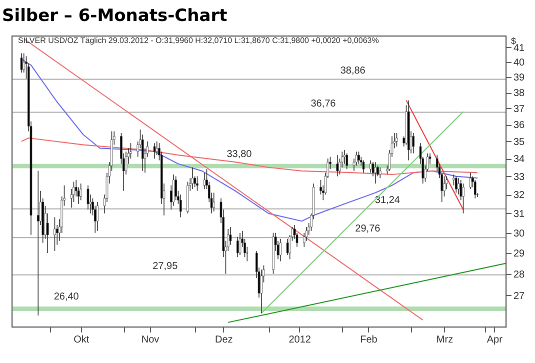  I want to click on y-tick-label: 31, so click(520, 214).